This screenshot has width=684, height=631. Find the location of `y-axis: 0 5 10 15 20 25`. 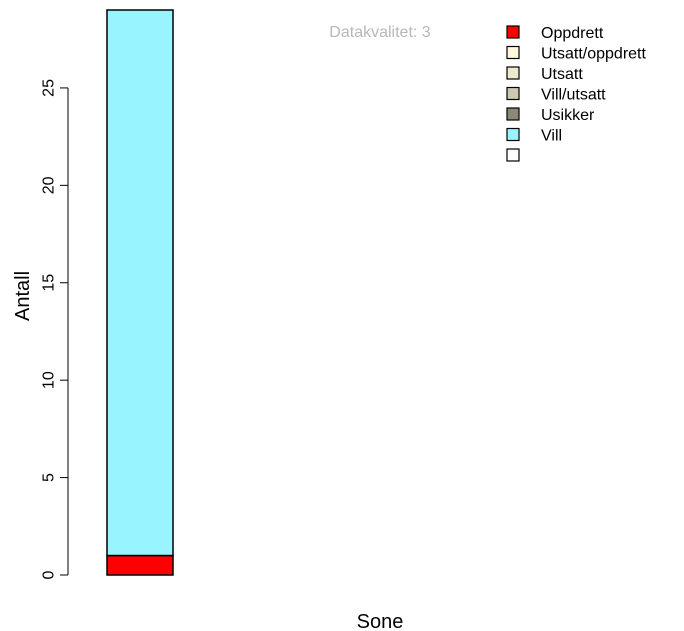

y-axis: 0 5 10 15 20 25 is located at coordinates (55, 329).